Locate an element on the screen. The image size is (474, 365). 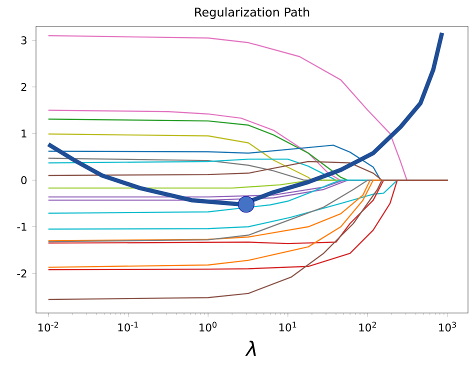
x-axis-title: λ is located at coordinates (250, 348).